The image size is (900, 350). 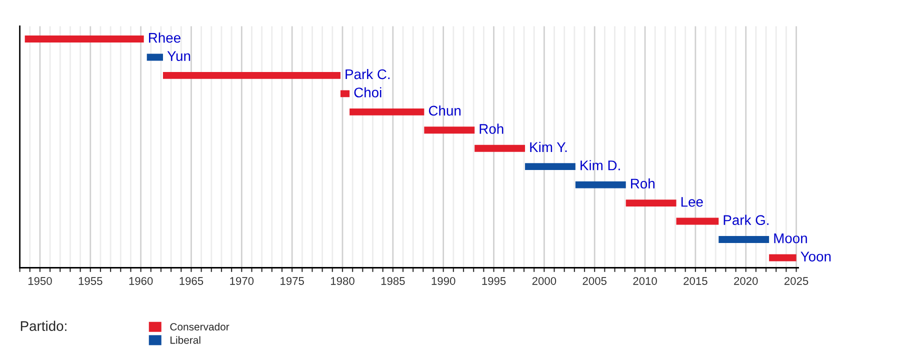 I want to click on y-tick-label: Moon, so click(x=790, y=239).